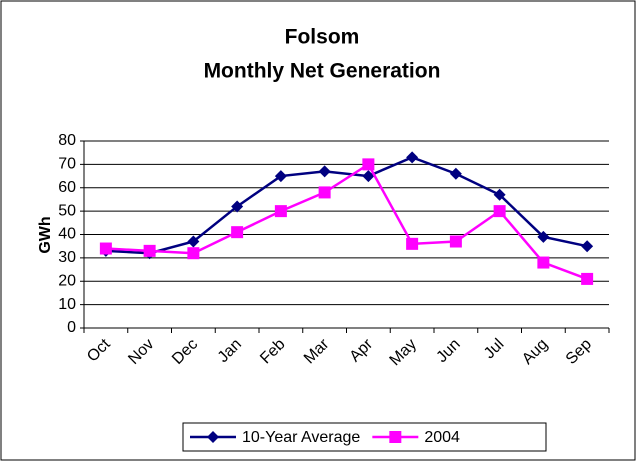 The image size is (637, 462). Describe the element at coordinates (67, 304) in the screenshot. I see `y-tick-label: 10` at that location.